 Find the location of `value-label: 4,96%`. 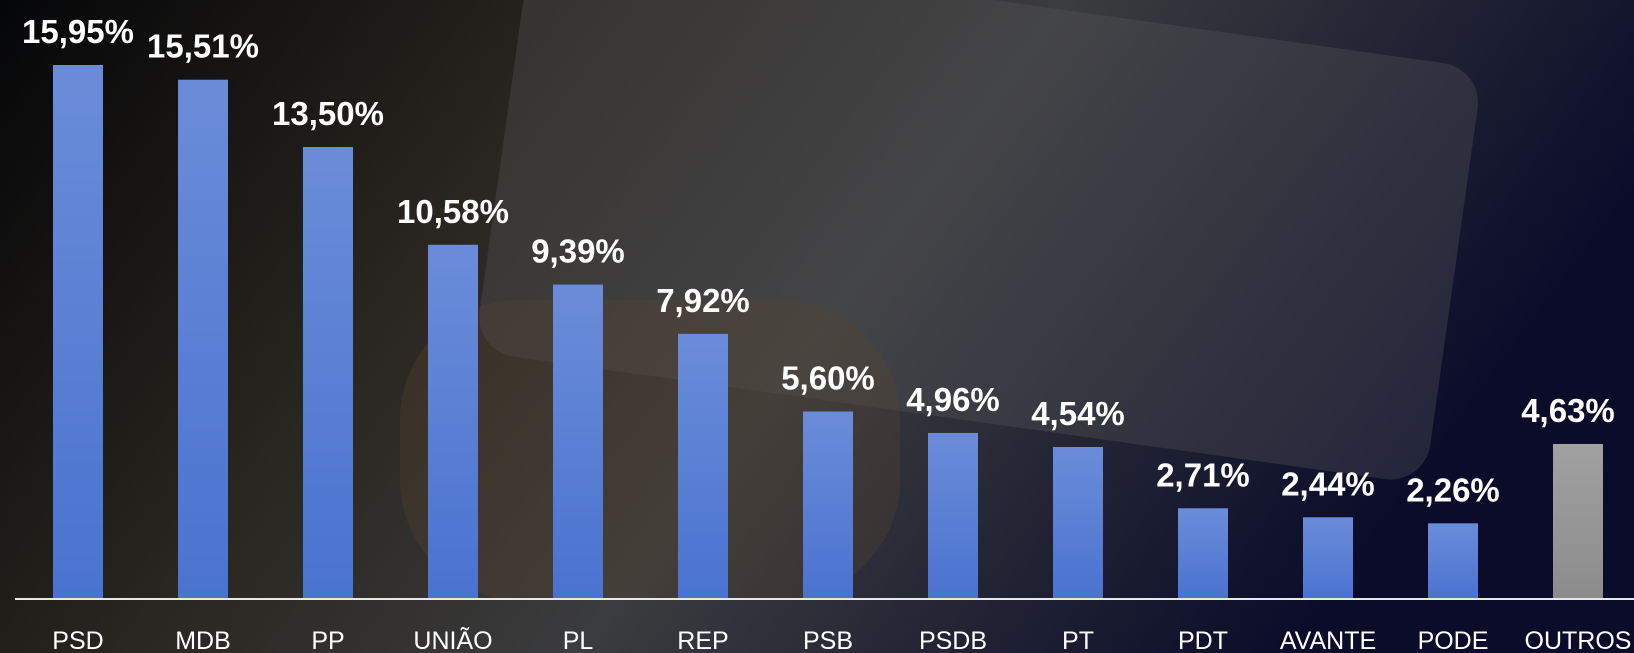

value-label: 4,96% is located at coordinates (953, 399).